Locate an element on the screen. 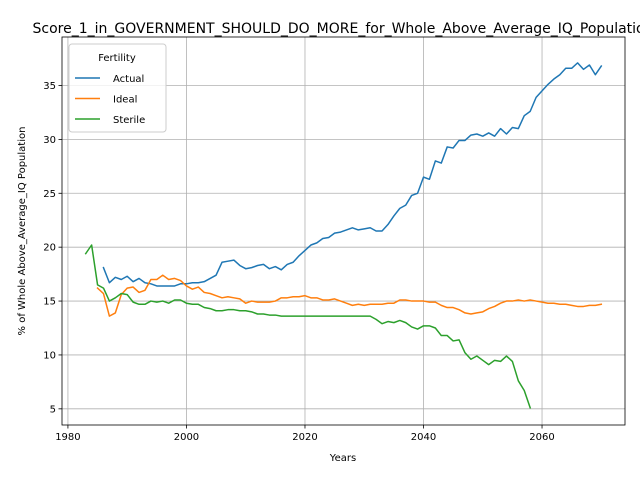 This screenshot has height=480, width=640. y-axis-ticks: 5 10 15 20 25 30 35 is located at coordinates (52, 248).